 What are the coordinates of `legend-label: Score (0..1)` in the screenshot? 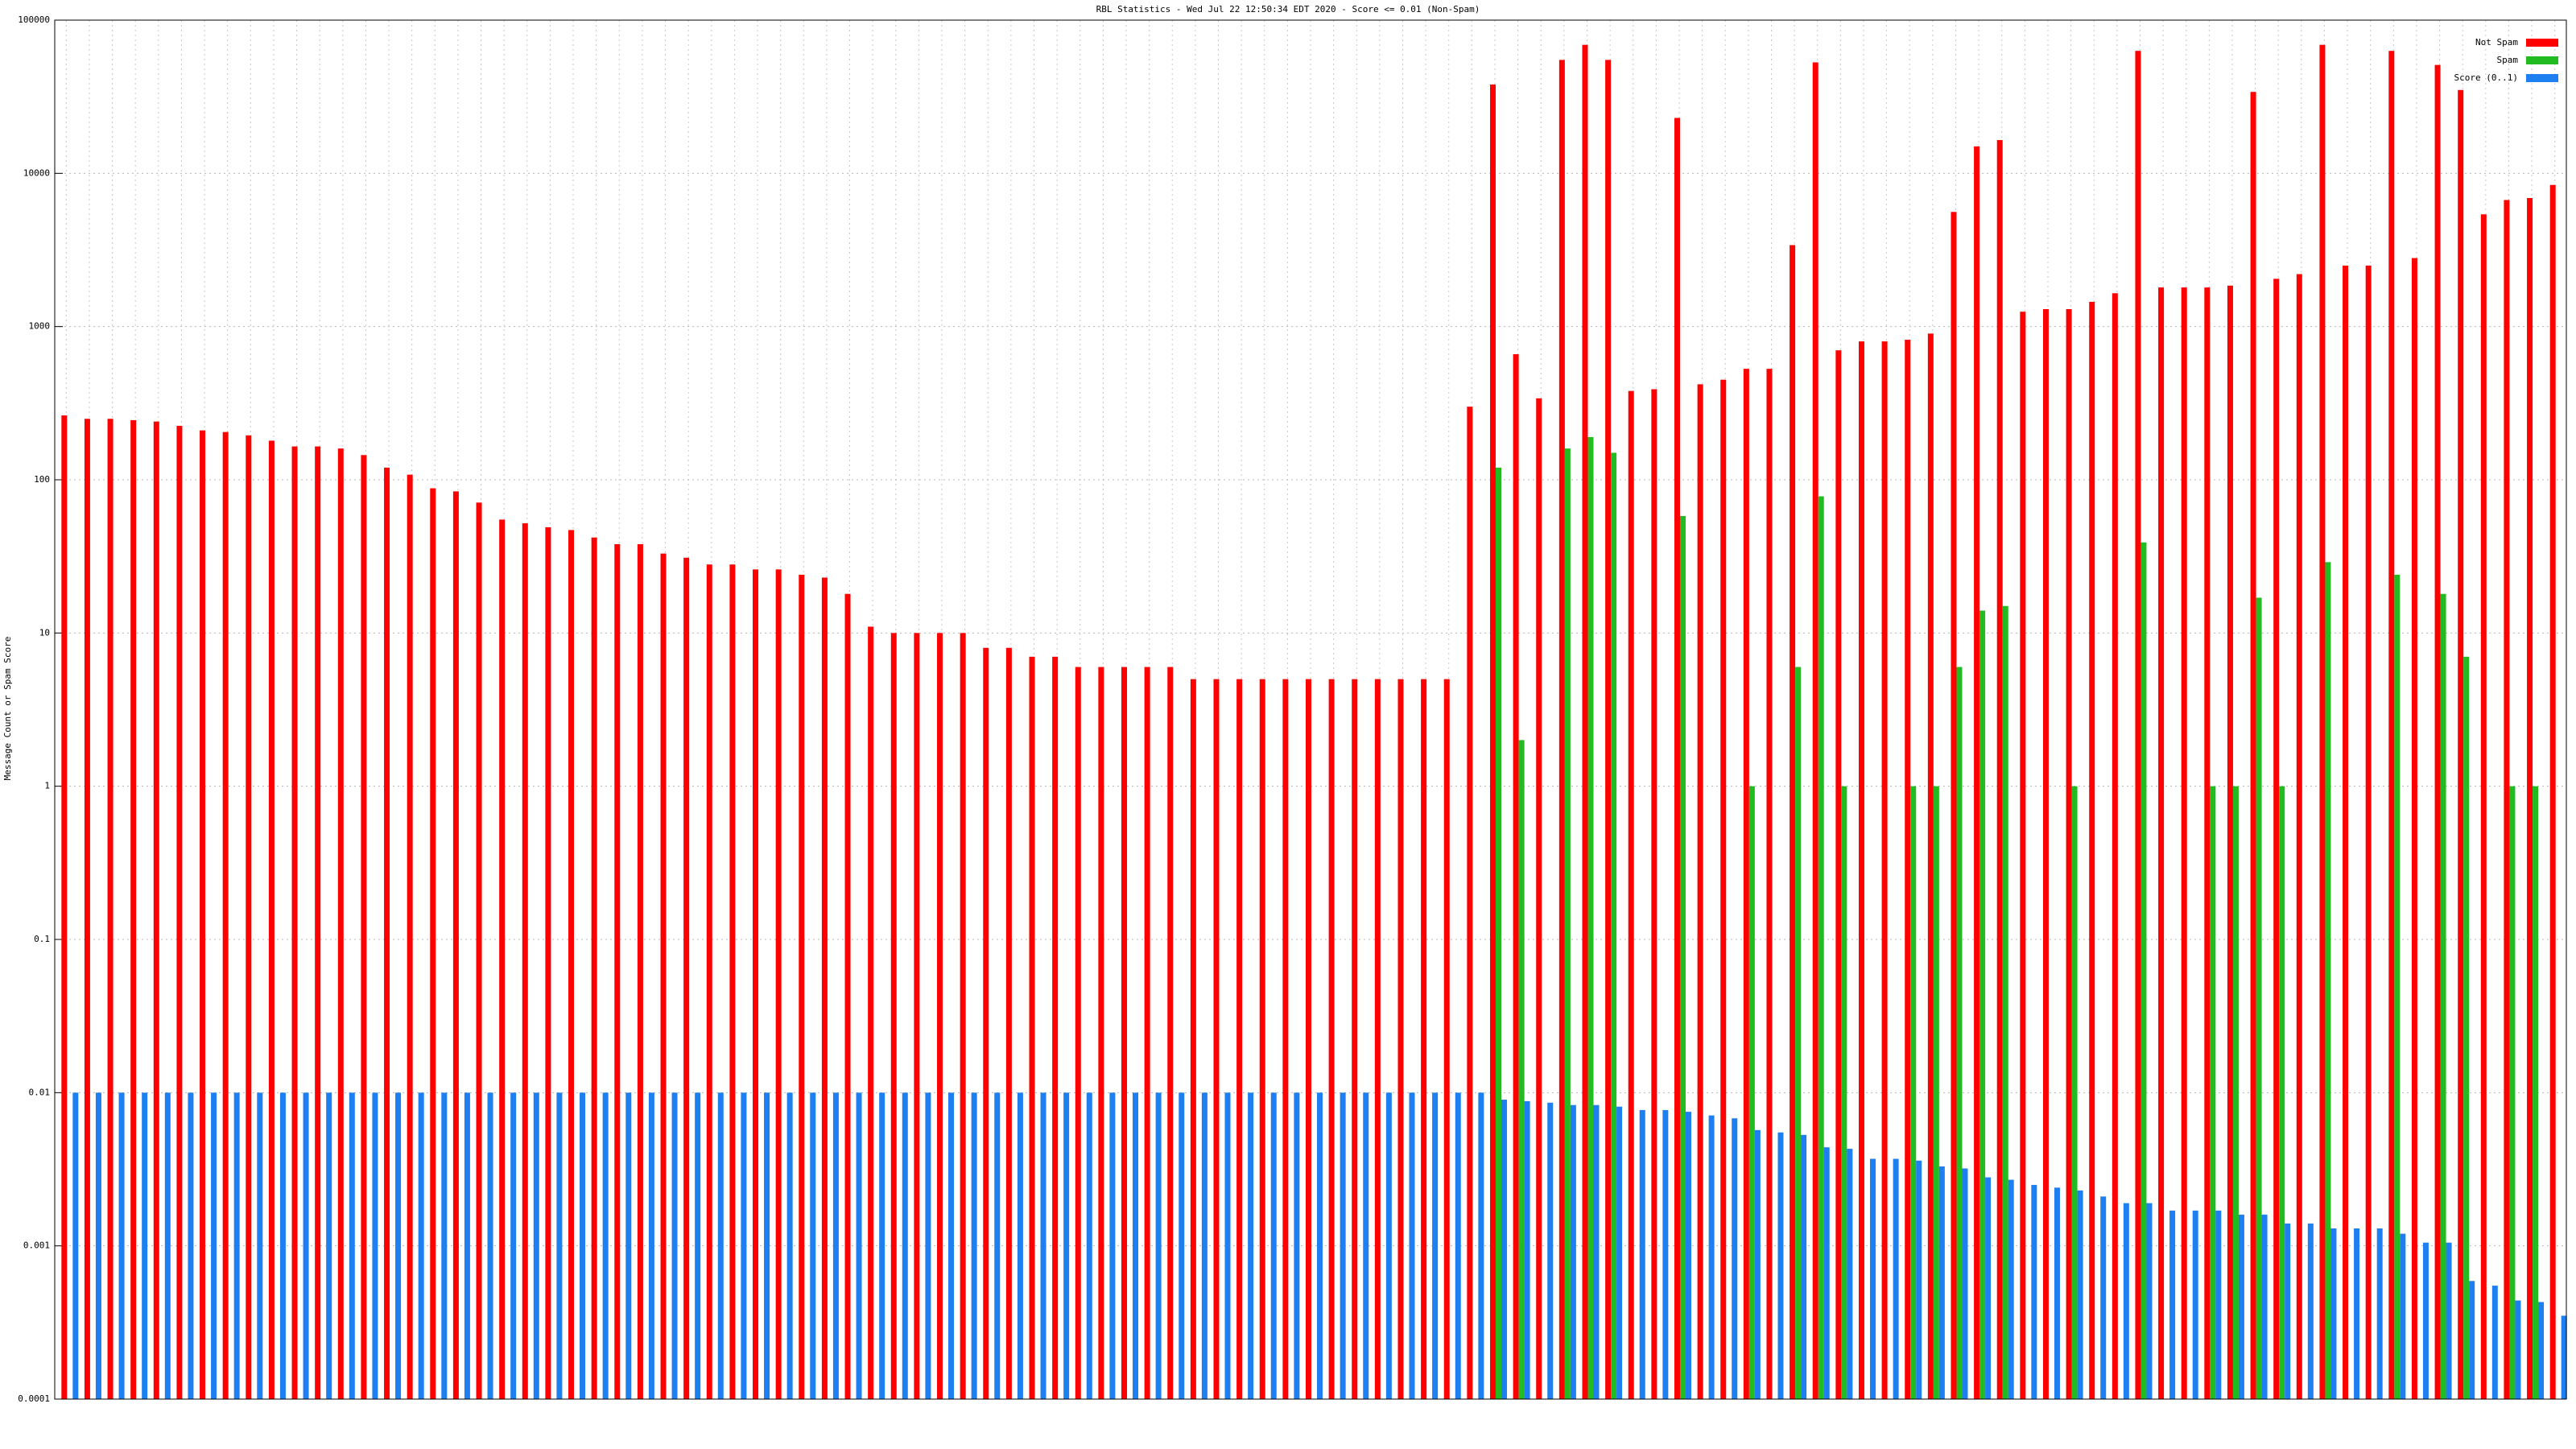 It's located at (2486, 77).